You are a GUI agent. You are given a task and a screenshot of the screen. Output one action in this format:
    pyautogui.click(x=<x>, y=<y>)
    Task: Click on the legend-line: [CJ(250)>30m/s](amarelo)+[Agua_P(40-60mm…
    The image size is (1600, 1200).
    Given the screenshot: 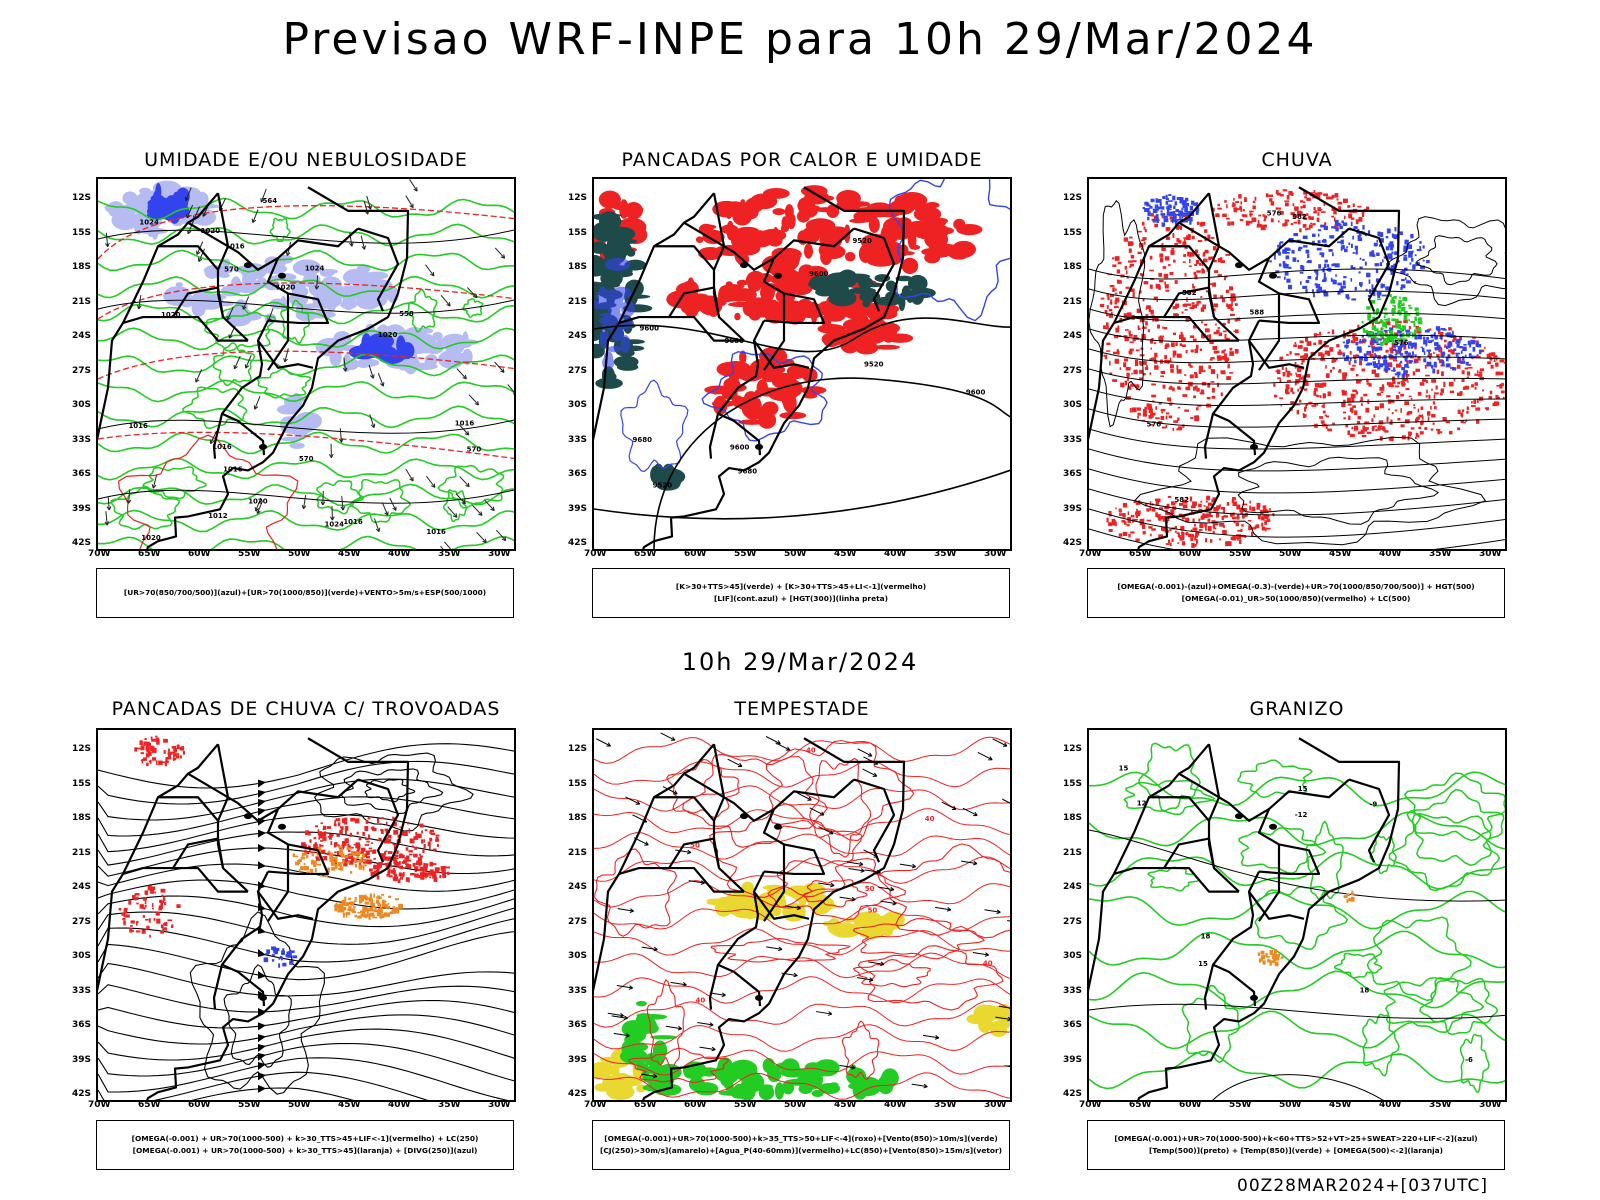 What is the action you would take?
    pyautogui.click(x=801, y=1150)
    